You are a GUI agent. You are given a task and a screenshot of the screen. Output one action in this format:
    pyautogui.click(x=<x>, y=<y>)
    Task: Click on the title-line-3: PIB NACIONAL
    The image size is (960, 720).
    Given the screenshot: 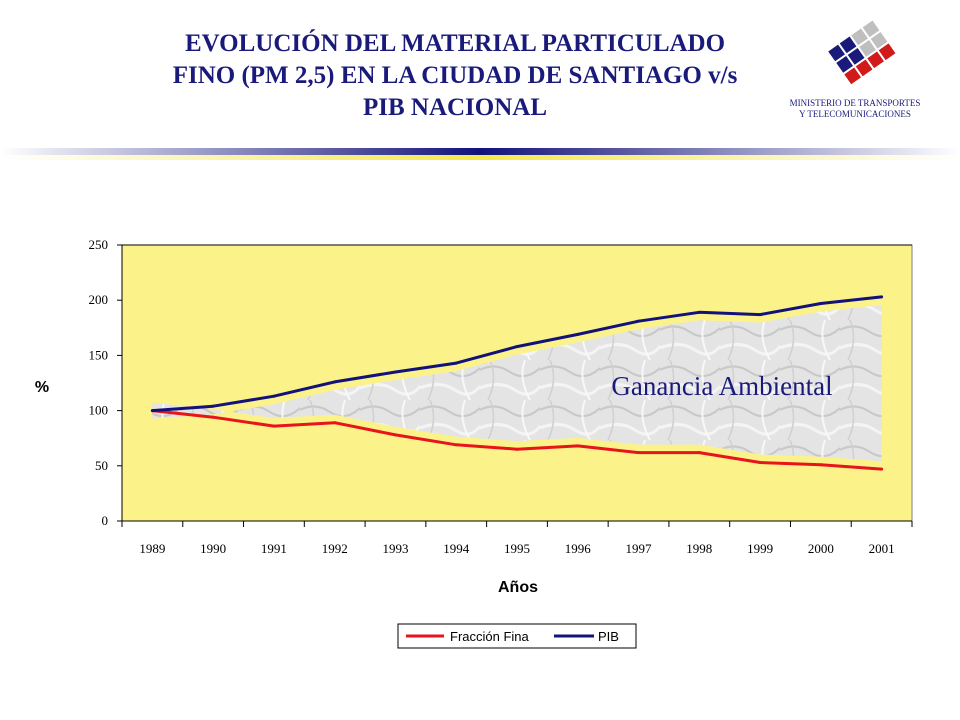 What is the action you would take?
    pyautogui.click(x=455, y=107)
    